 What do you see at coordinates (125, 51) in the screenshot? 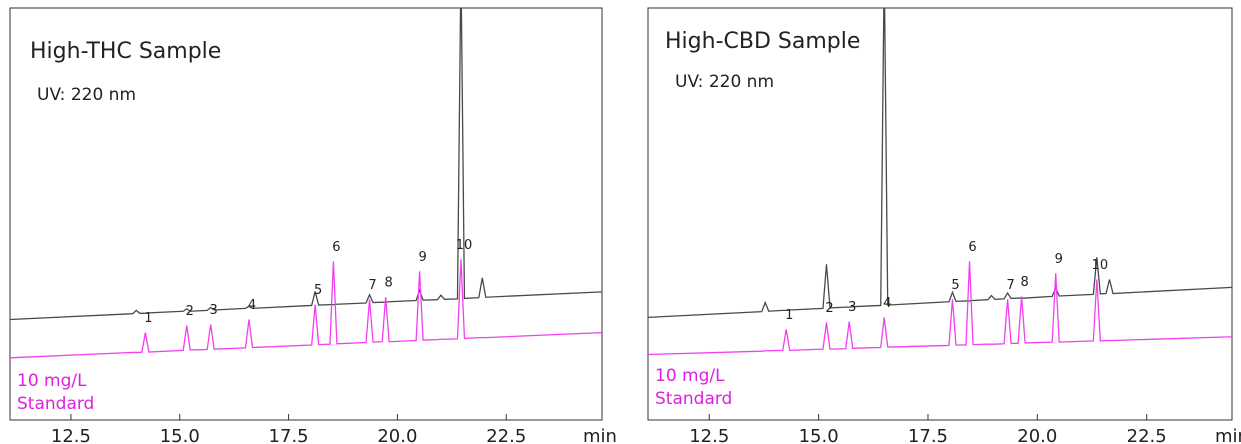
I see `chart-title: High-THC Sample` at bounding box center [125, 51].